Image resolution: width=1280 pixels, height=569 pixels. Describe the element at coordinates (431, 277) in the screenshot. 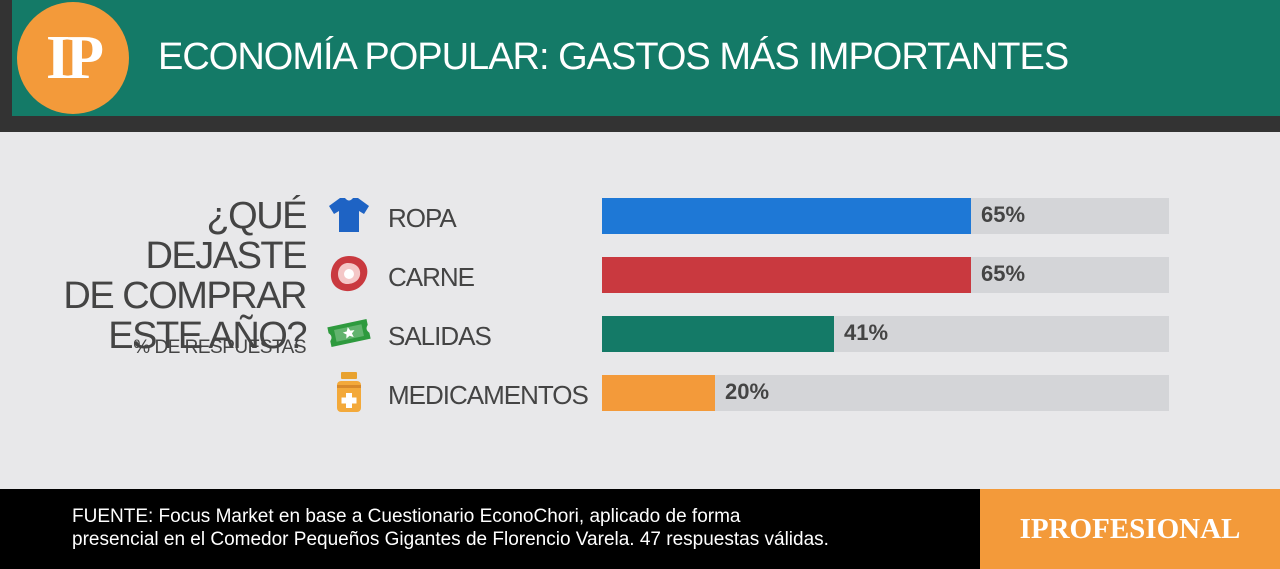

I see `category-label-carne: CARNE` at that location.